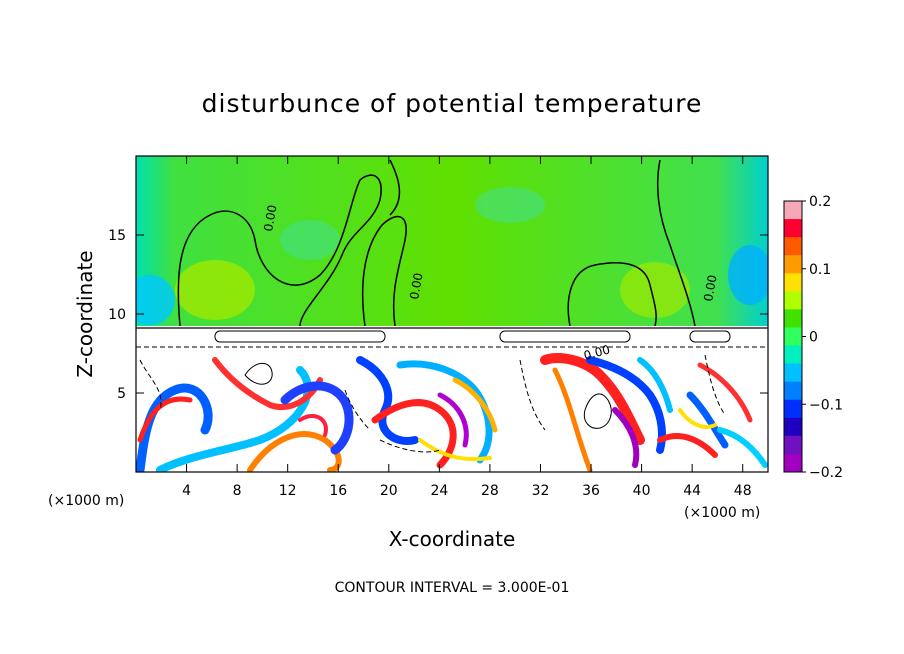  What do you see at coordinates (820, 202) in the screenshot?
I see `colorbar-tick-label: 0.2` at bounding box center [820, 202].